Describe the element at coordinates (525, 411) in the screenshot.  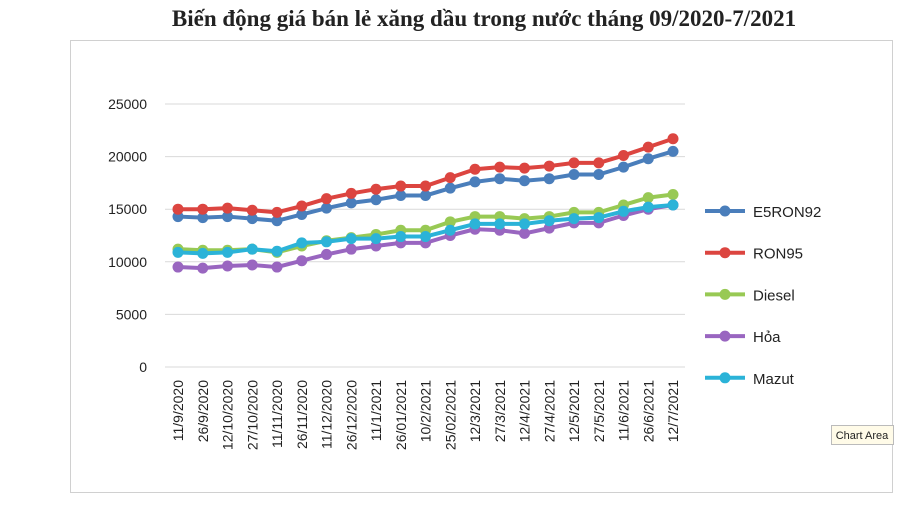
I see `x-tick-label: 12/4/2021` at that location.